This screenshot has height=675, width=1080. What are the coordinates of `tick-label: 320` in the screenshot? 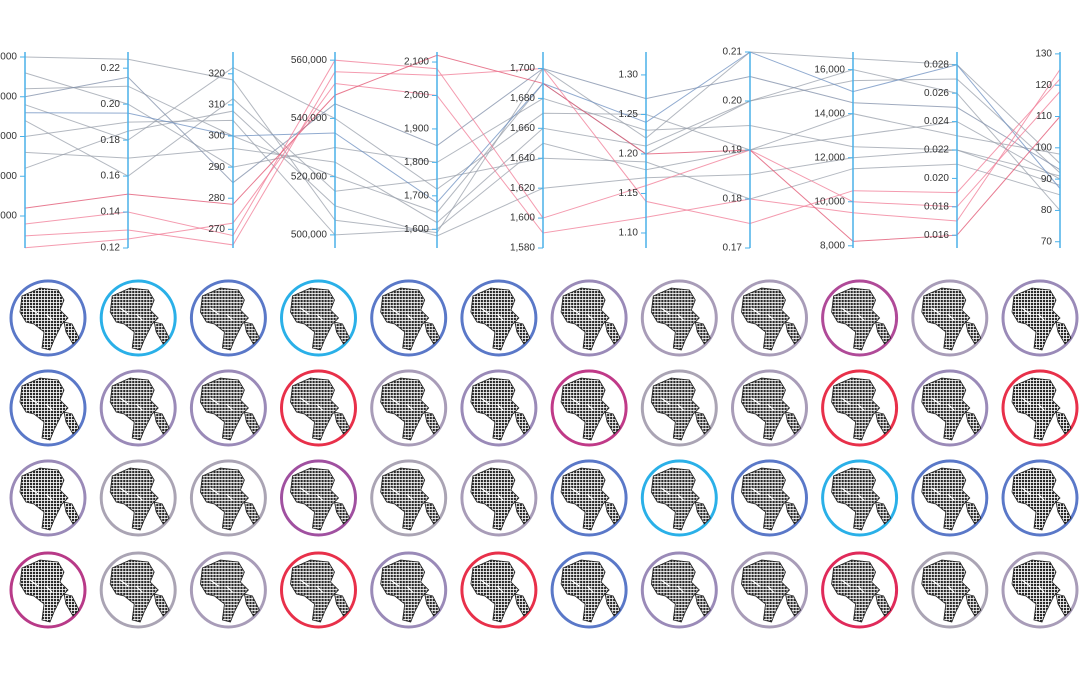 It's located at (216, 73).